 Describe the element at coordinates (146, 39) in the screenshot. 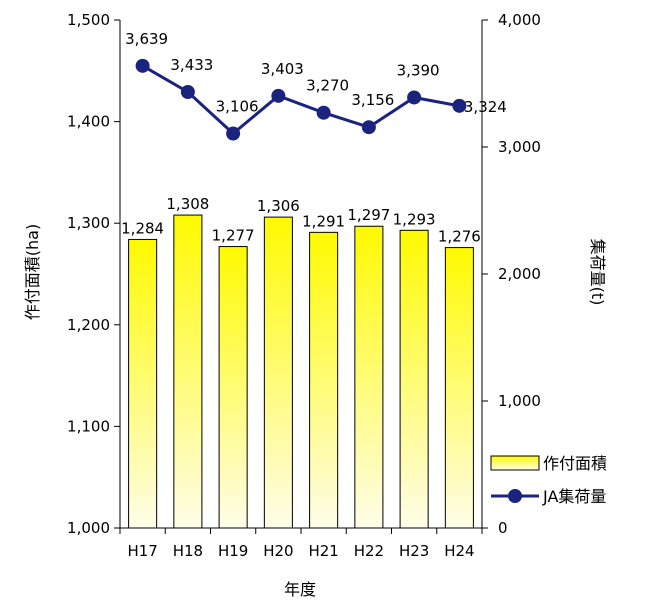

I see `line-label-H17: 3,639` at that location.